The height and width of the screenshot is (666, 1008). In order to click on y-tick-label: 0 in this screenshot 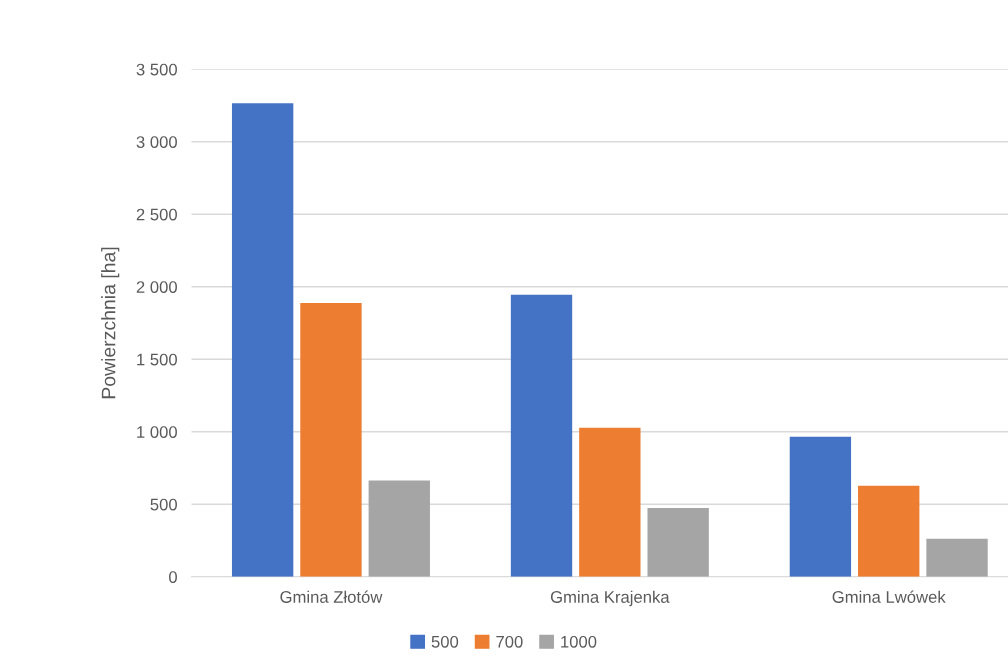, I will do `click(173, 577)`.